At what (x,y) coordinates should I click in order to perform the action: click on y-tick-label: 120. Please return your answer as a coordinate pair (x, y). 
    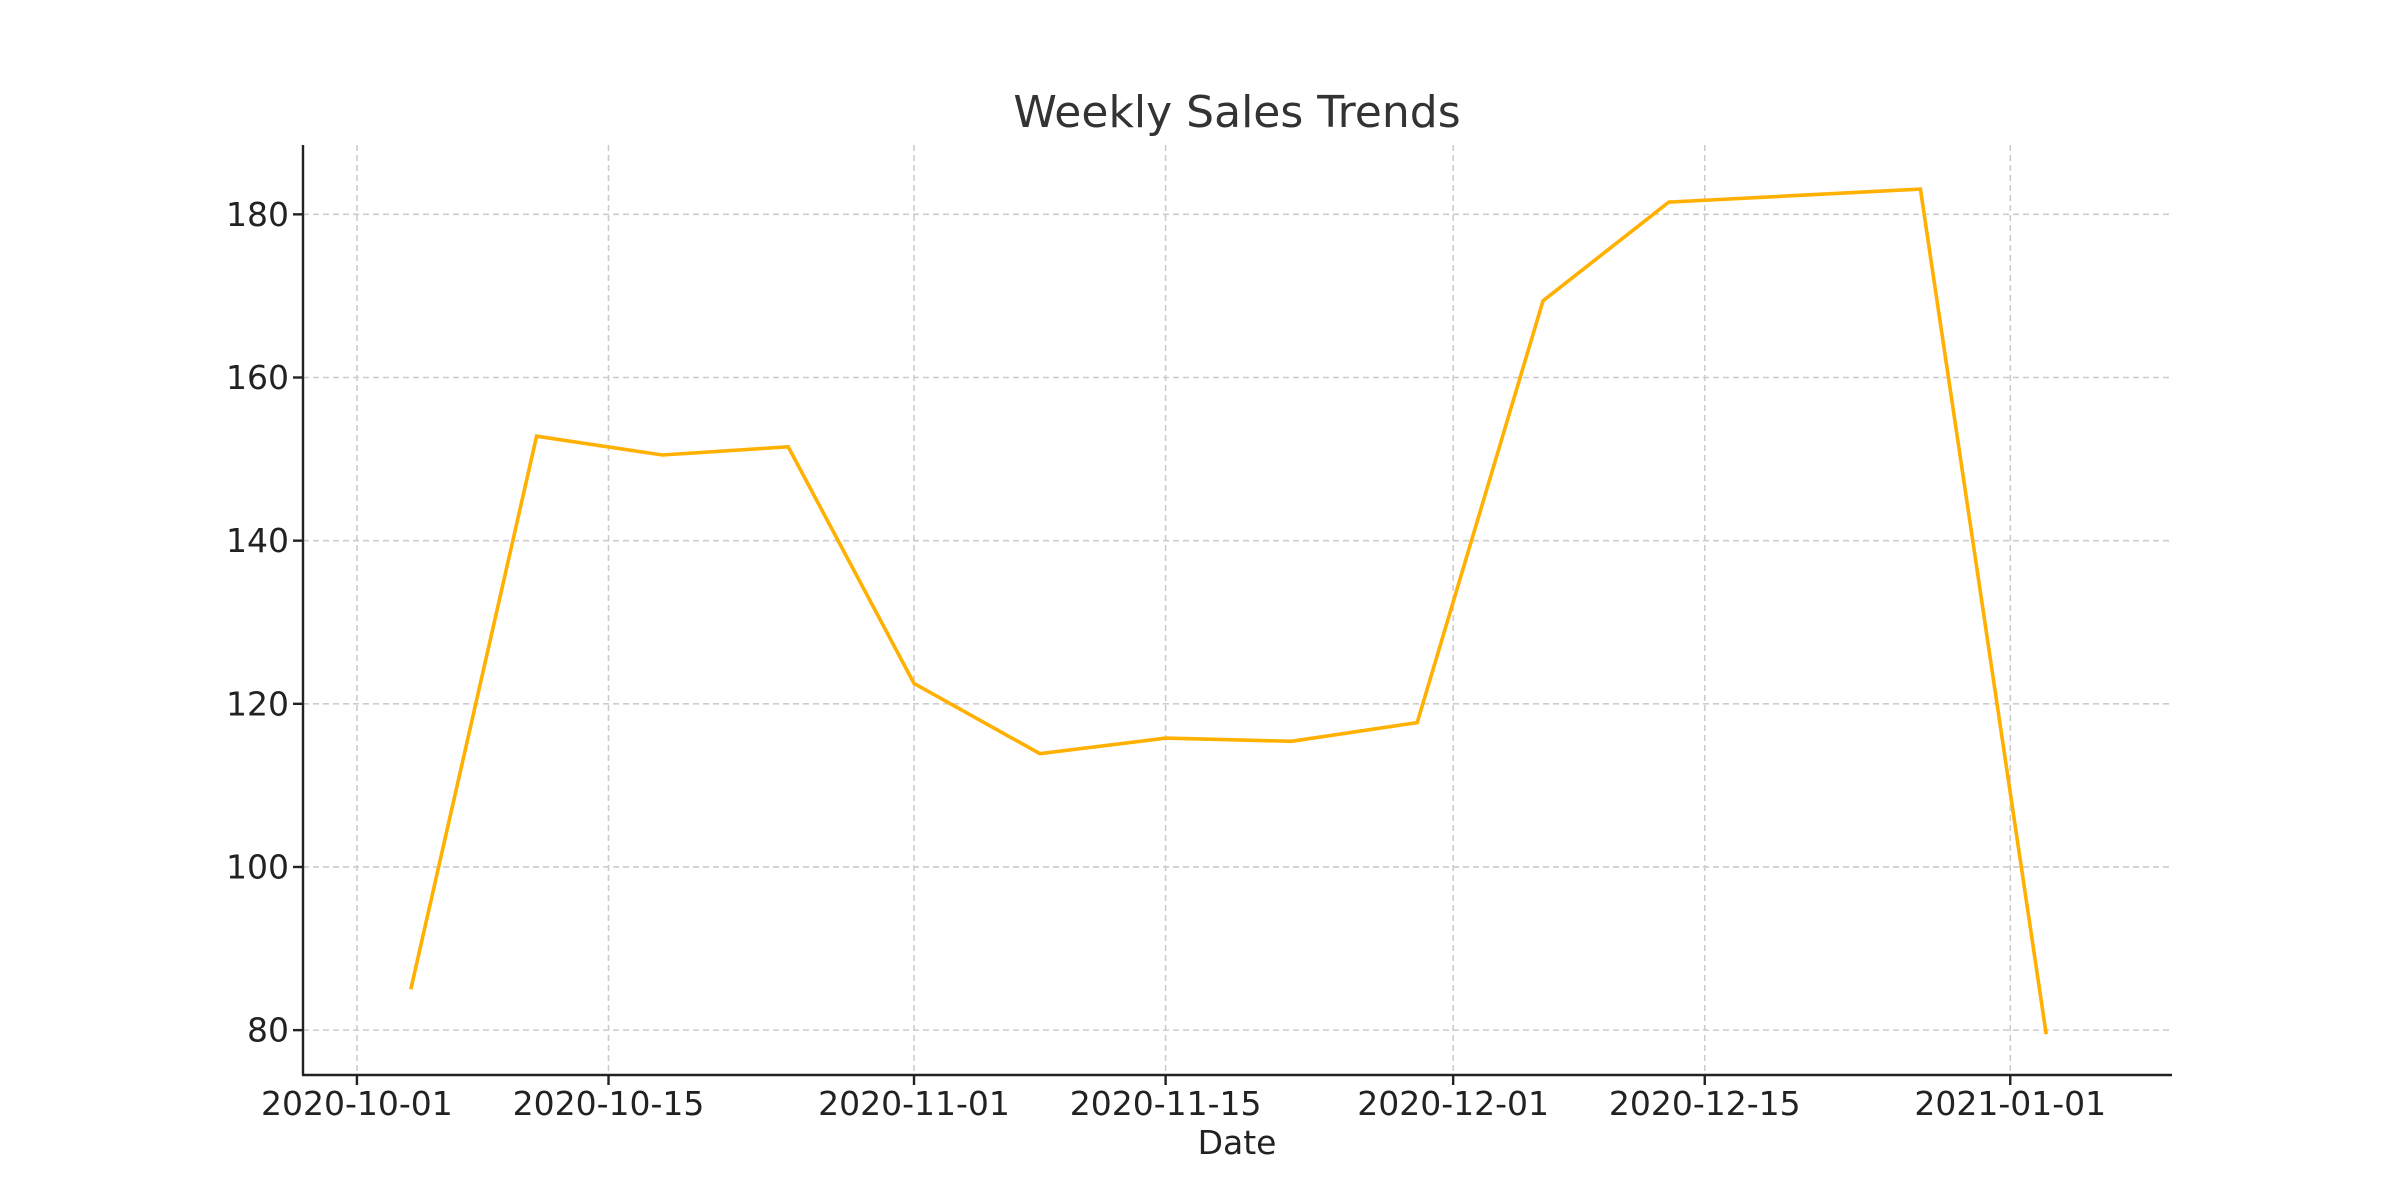
    Looking at the image, I should click on (257, 703).